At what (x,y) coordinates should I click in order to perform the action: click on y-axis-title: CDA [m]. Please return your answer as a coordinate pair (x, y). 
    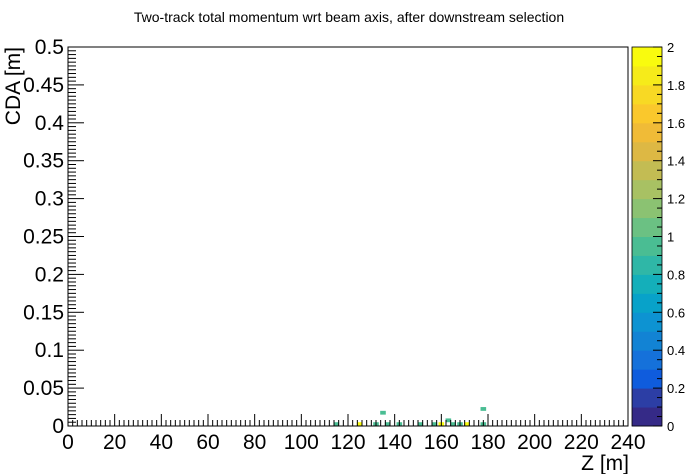
    Looking at the image, I should click on (13, 86).